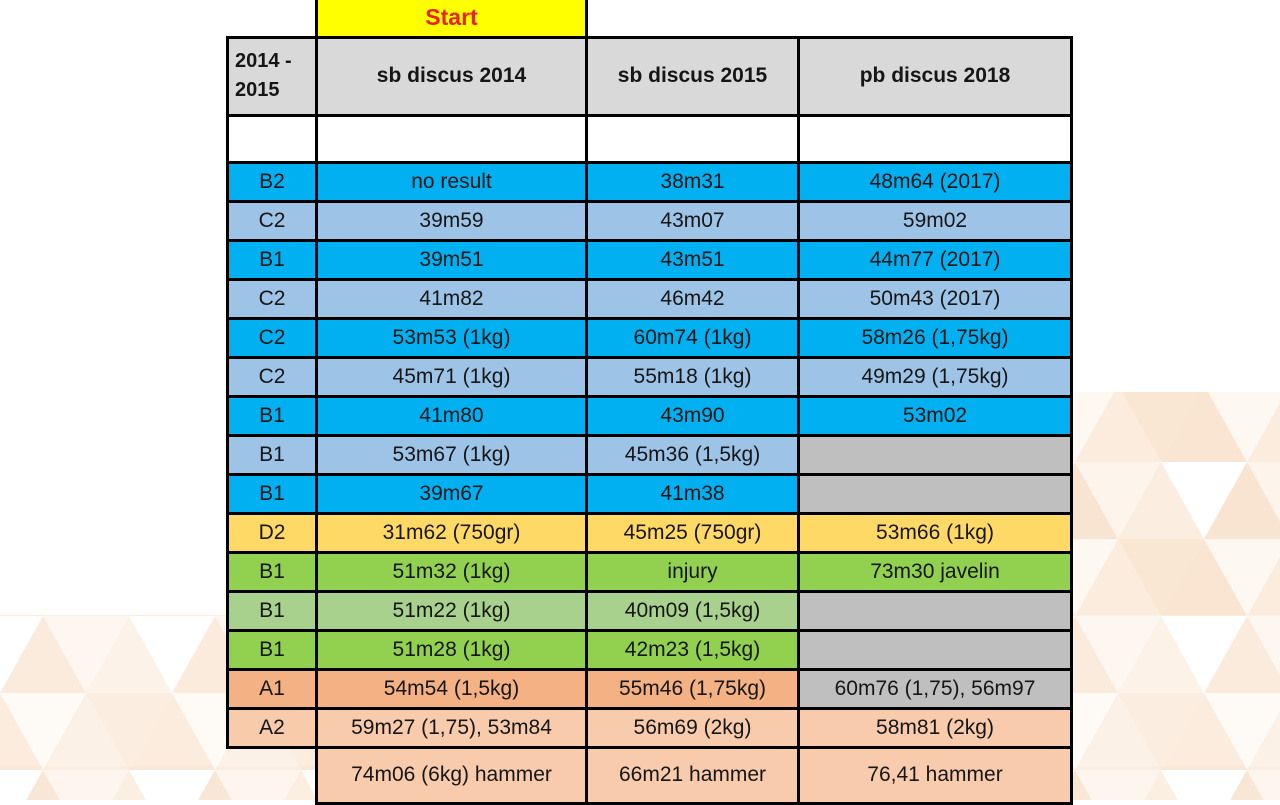 The image size is (1280, 805). I want to click on result-2015-cell: 43m07, so click(692, 220).